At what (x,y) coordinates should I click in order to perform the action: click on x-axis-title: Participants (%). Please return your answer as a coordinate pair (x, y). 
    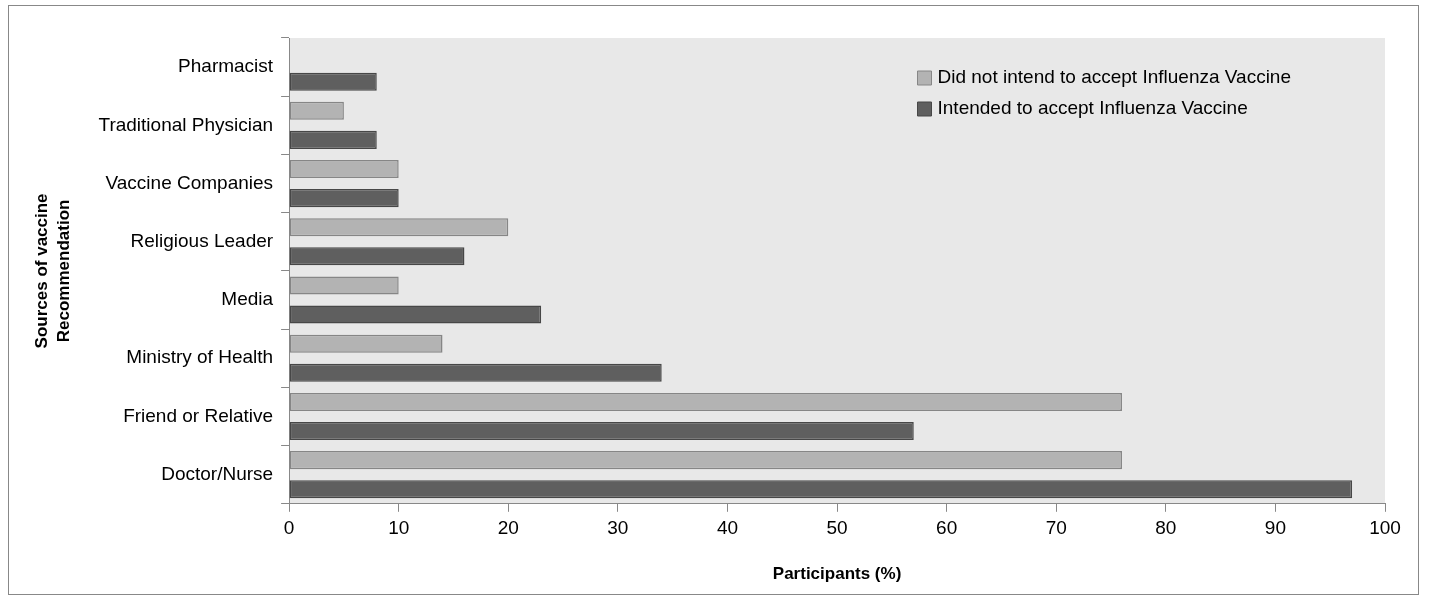
    Looking at the image, I should click on (837, 574).